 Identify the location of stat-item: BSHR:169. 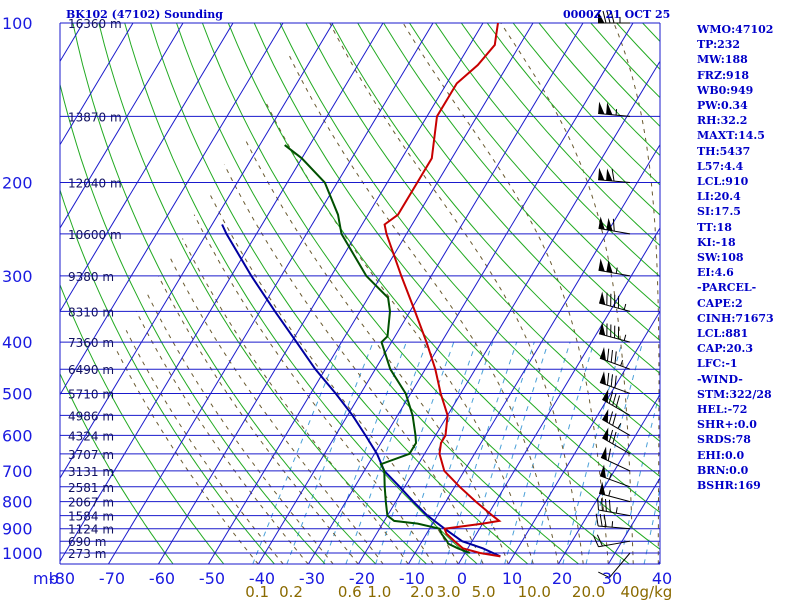
(729, 486).